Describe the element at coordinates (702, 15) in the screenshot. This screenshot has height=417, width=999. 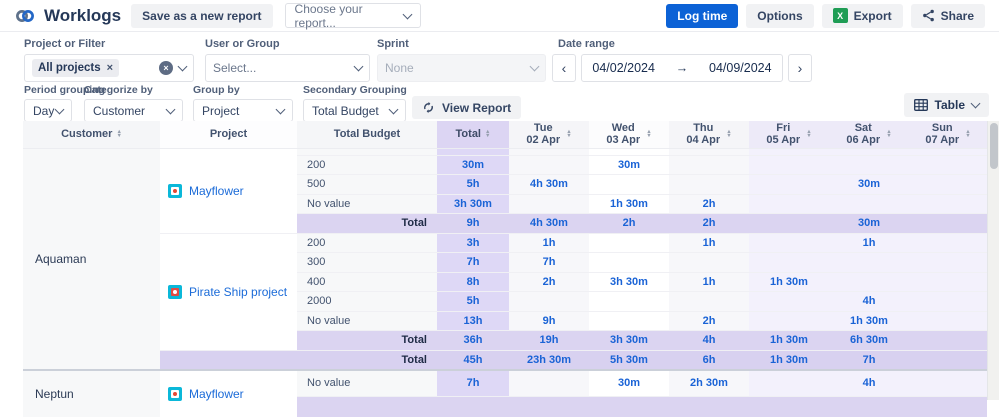
I see `log-time-button: Log time` at that location.